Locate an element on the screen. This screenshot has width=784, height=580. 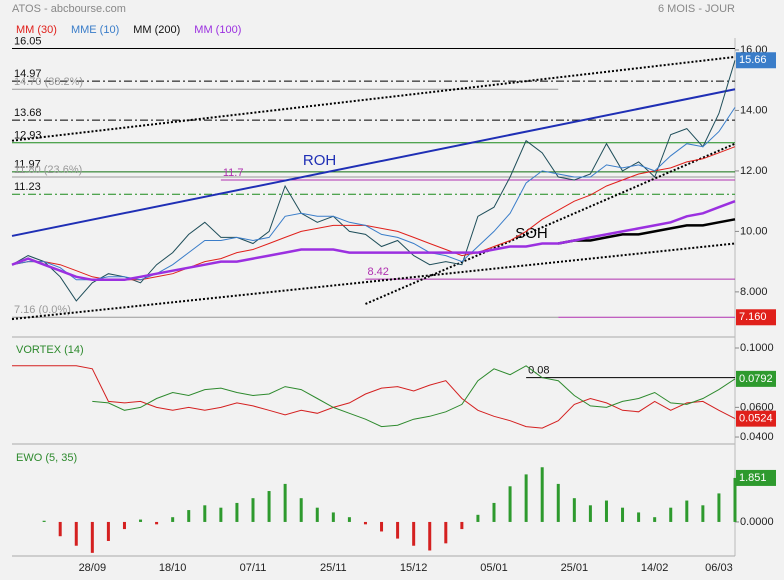
level-label: 8.42 is located at coordinates (377, 272).